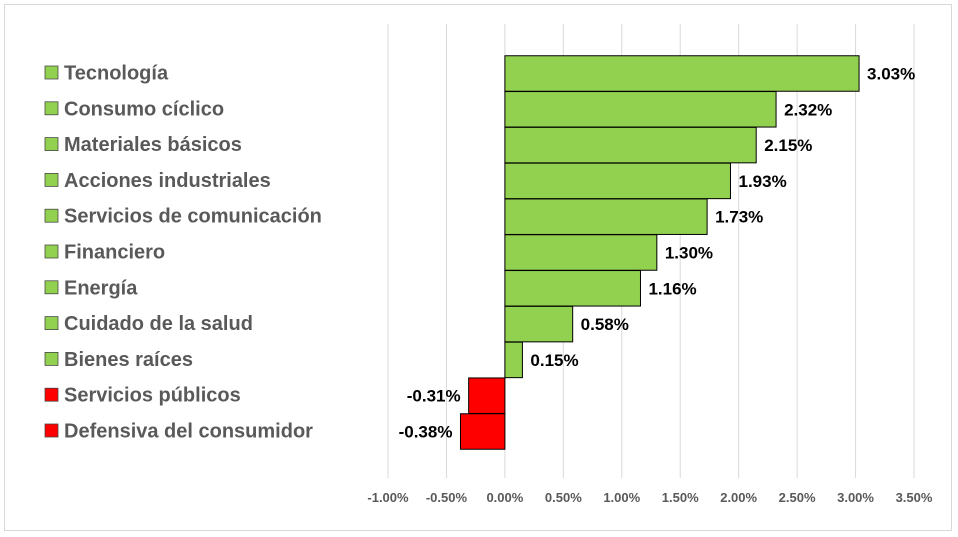  Describe the element at coordinates (388, 497) in the screenshot. I see `x-tick-label: -1.00%` at that location.